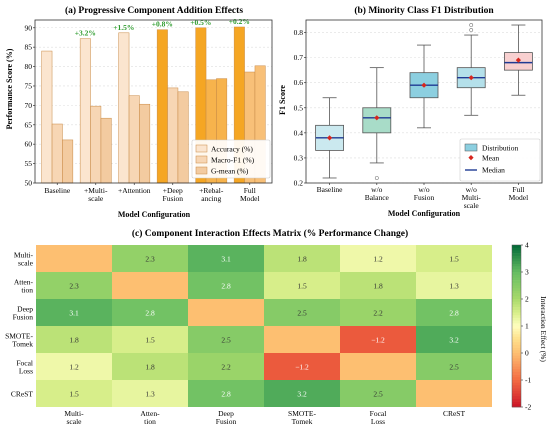 Image resolution: width=550 pixels, height=437 pixels. I want to click on chart-a-y-tick-label: 70, so click(29, 105).